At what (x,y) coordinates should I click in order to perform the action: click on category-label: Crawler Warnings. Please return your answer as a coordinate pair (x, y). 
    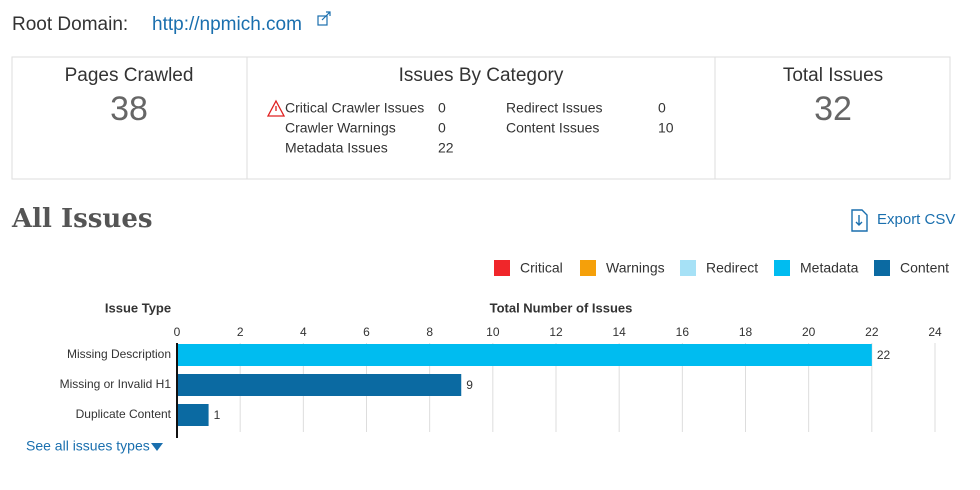
    Looking at the image, I should click on (340, 128).